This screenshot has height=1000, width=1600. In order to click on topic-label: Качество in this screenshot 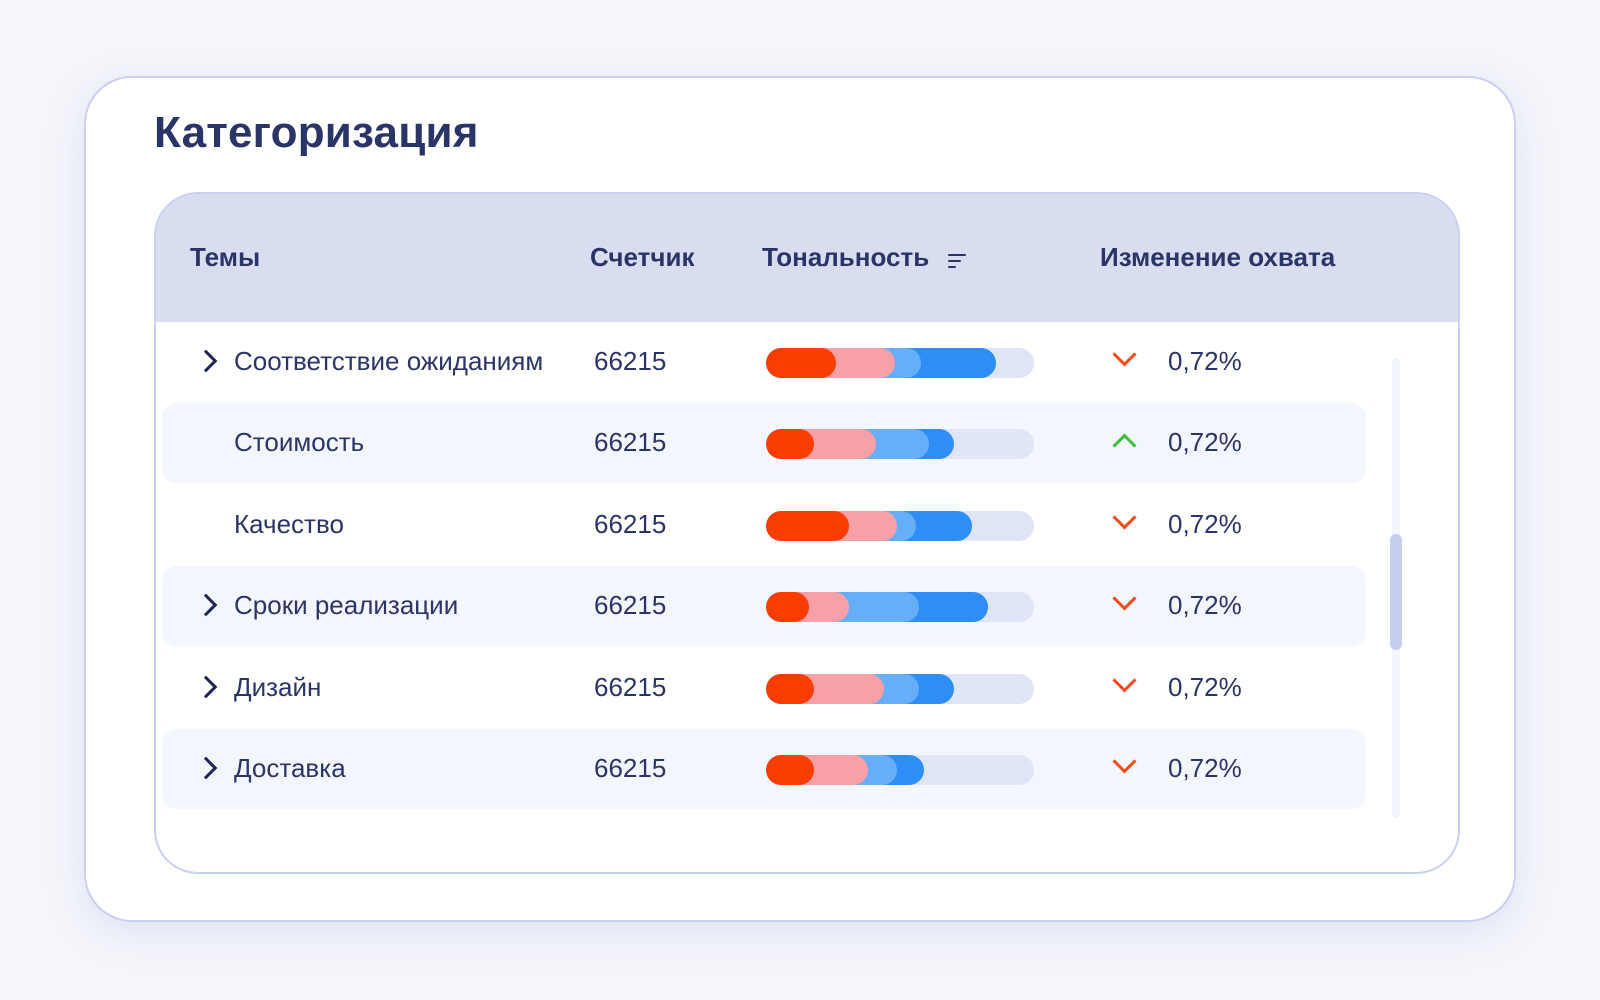, I will do `click(289, 524)`.